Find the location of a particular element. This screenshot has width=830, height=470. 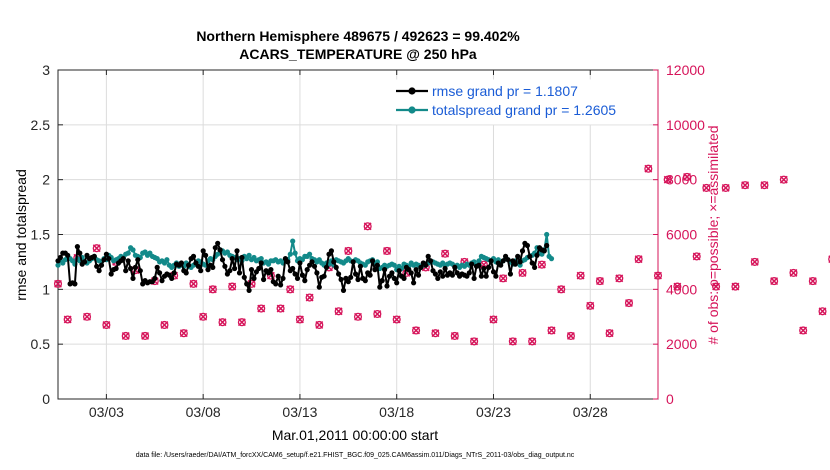

x-tick-label: 03/23 is located at coordinates (493, 412).